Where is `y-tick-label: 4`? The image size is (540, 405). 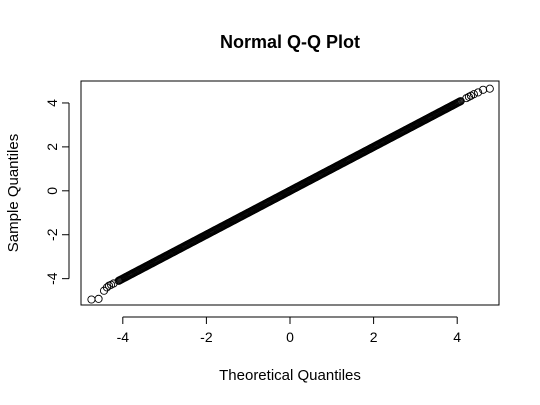
y-tick-label: 4 is located at coordinates (52, 103).